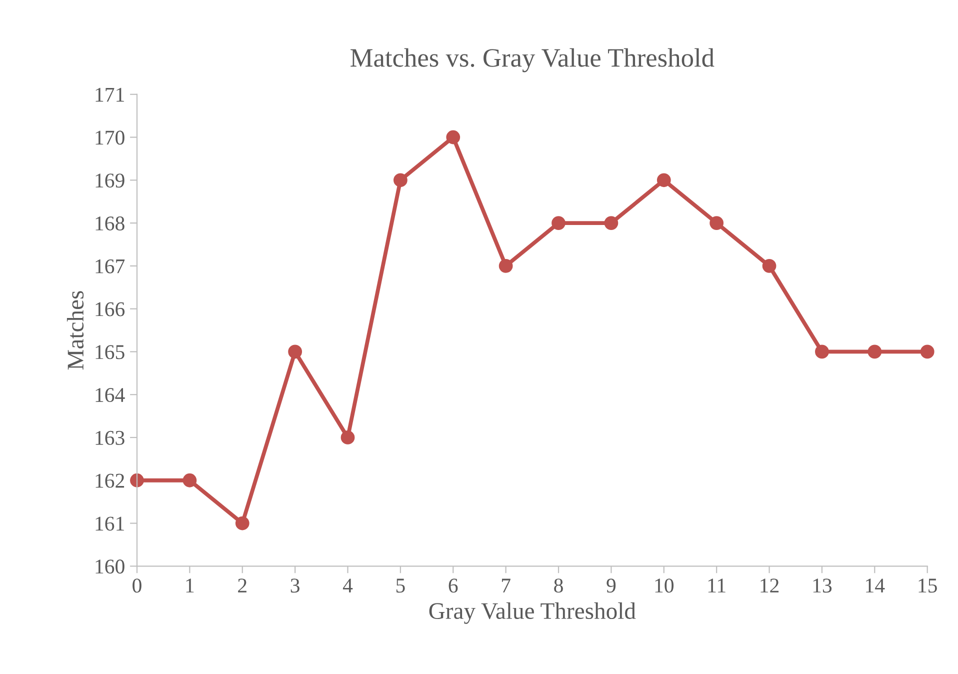 The width and height of the screenshot is (958, 674). What do you see at coordinates (927, 585) in the screenshot?
I see `x-tick-label: 15` at bounding box center [927, 585].